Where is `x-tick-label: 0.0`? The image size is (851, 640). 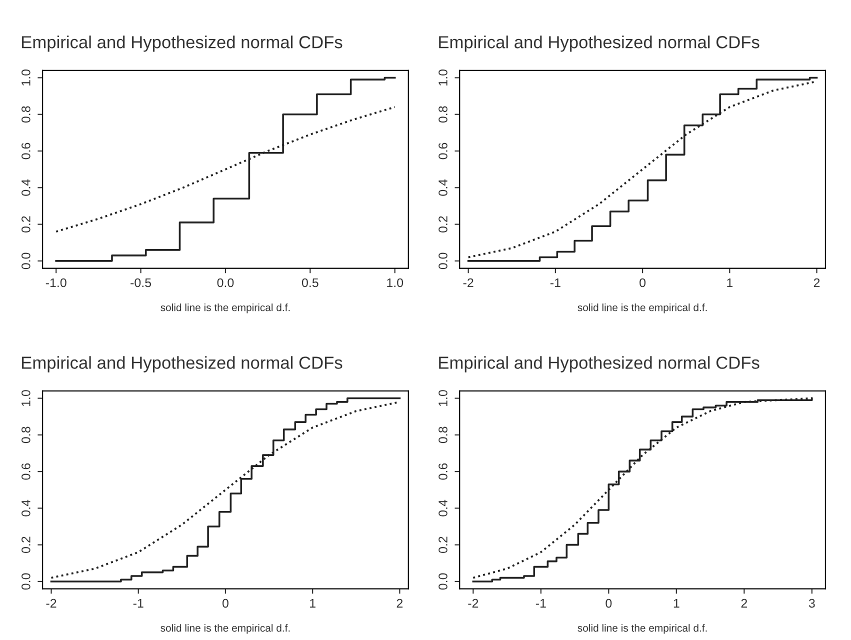 x-tick-label: 0.0 is located at coordinates (225, 283).